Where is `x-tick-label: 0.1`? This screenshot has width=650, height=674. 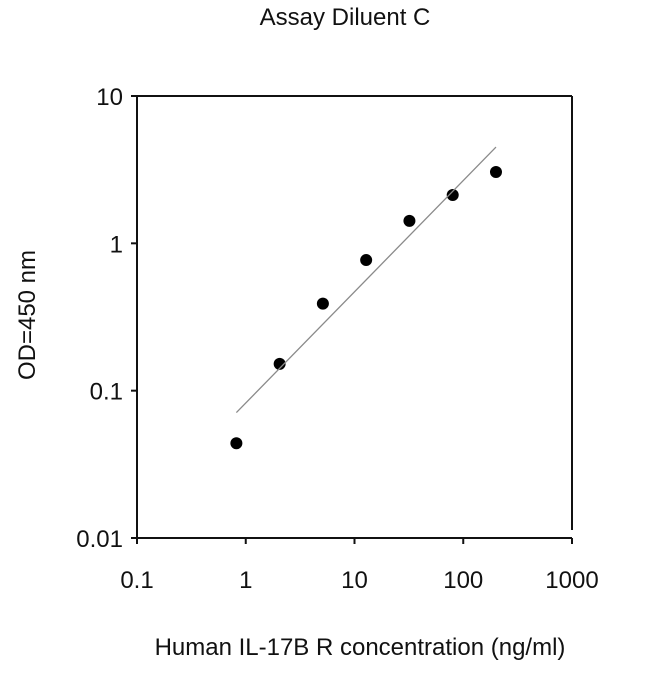
x-tick-label: 0.1 is located at coordinates (136, 580).